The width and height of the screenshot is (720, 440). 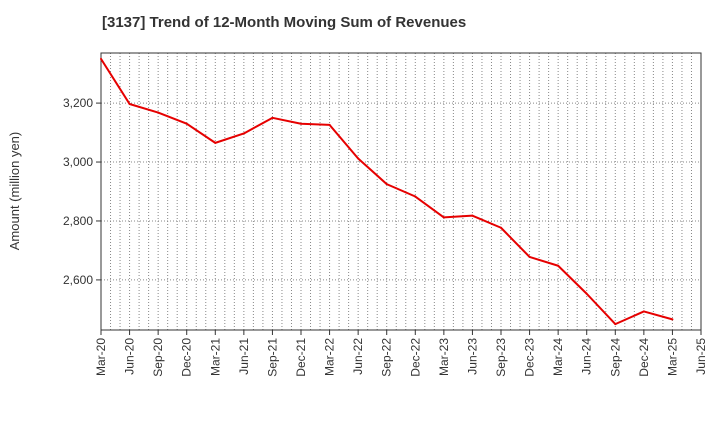 I want to click on x-tick-label: Dec-20, so click(x=187, y=357).